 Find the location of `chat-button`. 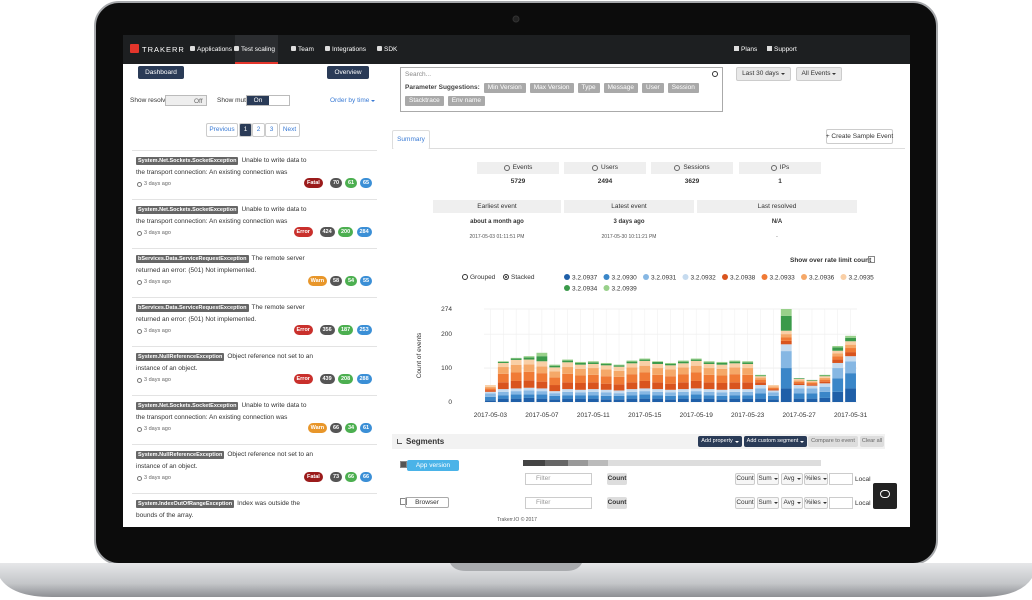

chat-button is located at coordinates (885, 496).